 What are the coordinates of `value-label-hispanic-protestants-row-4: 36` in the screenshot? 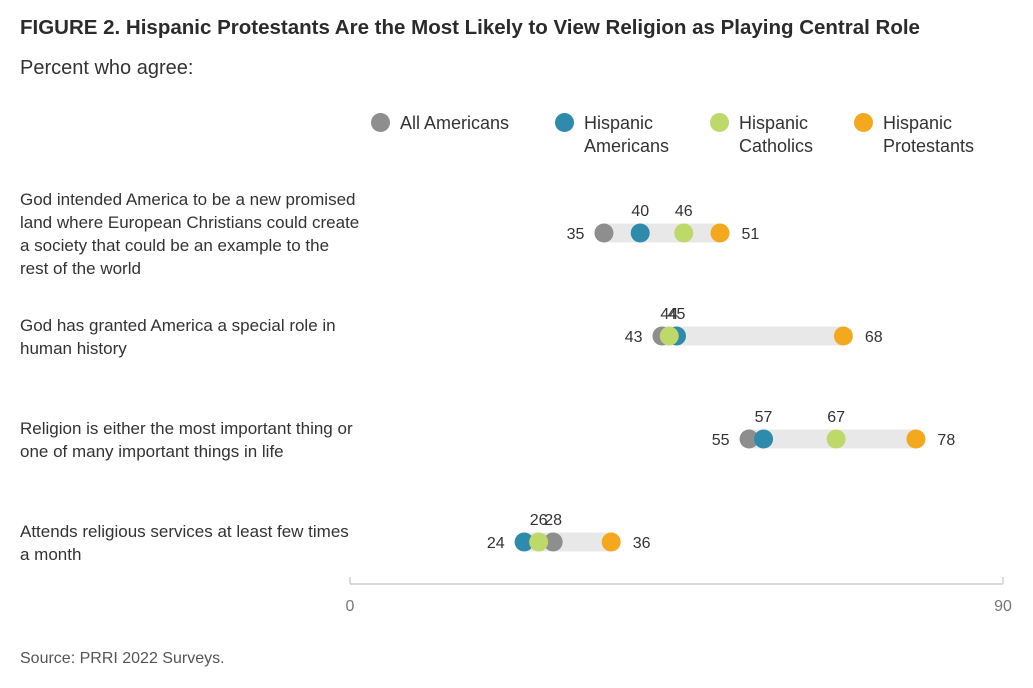 It's located at (642, 543).